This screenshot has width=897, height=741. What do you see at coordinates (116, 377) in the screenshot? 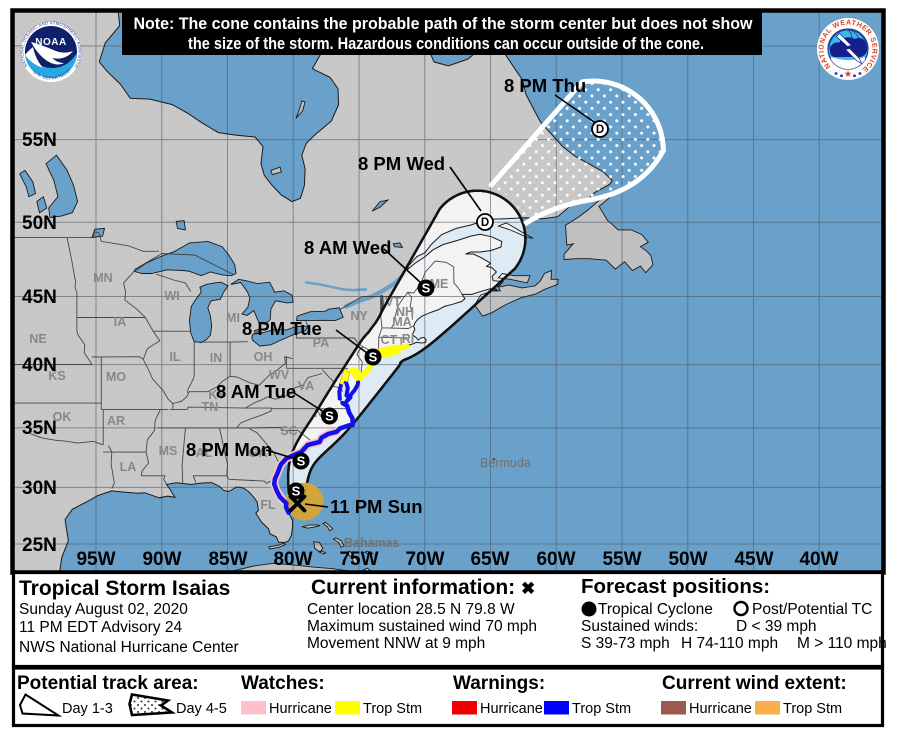
I see `svg-text: MO` at bounding box center [116, 377].